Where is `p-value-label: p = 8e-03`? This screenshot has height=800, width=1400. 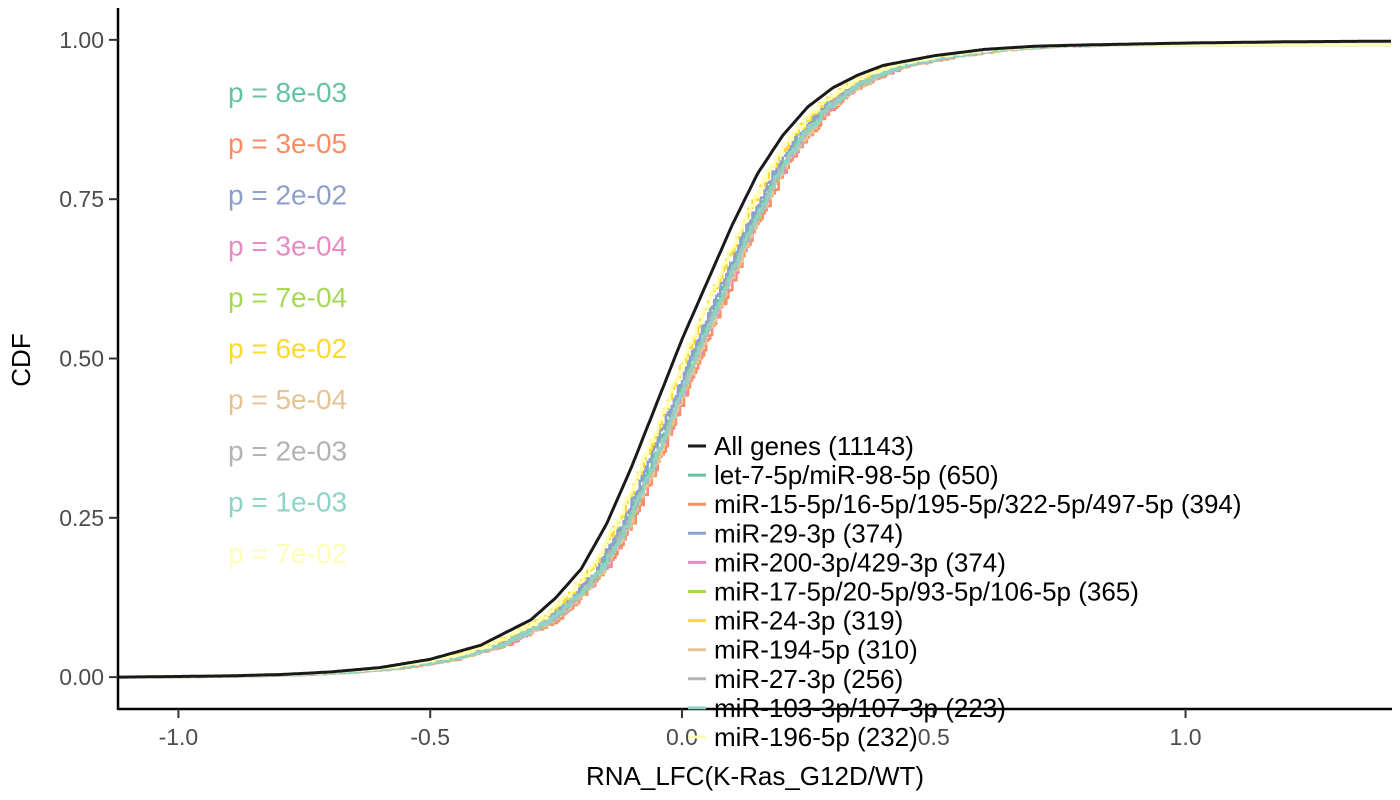
p-value-label: p = 8e-03 is located at coordinates (287, 92).